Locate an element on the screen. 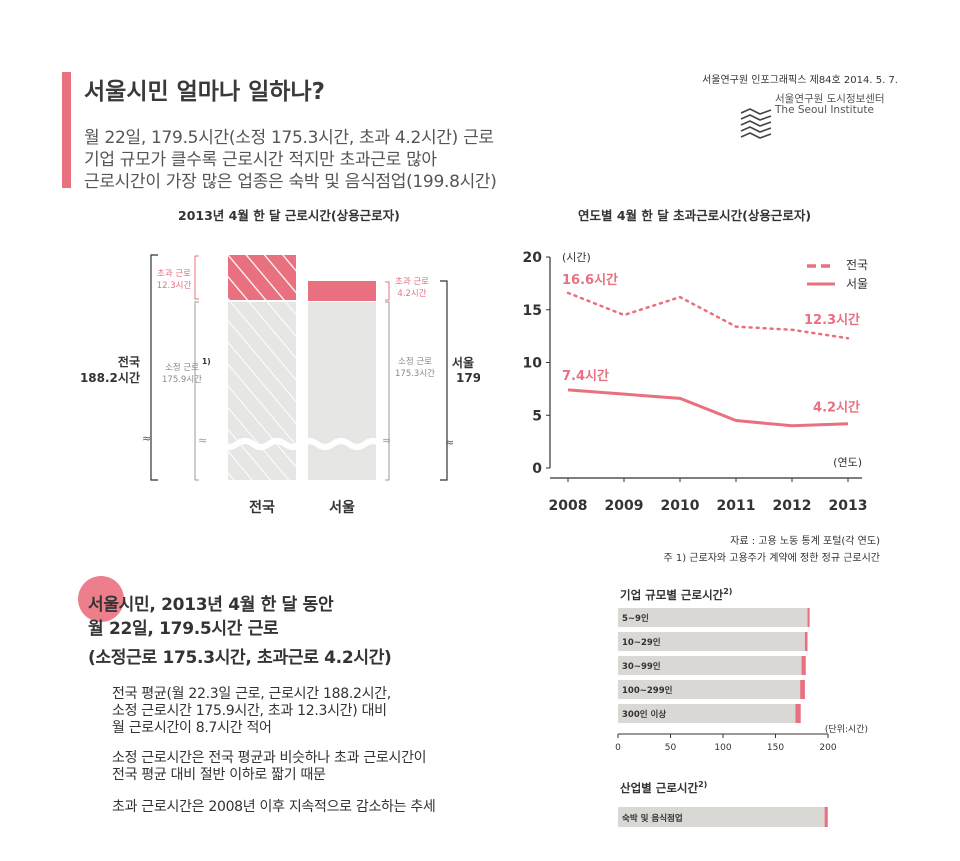  footnote: 주 1) 근로자와 고용주가 계약에 정한 정규 근로시간 is located at coordinates (771, 558).